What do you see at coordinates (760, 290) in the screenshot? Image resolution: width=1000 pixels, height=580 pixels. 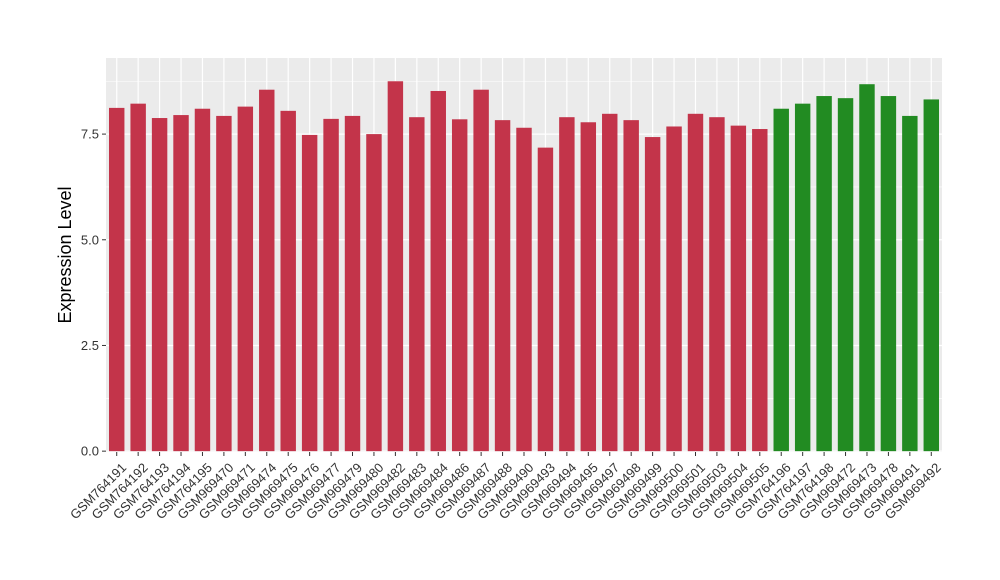 I see `bar-GSM969505` at bounding box center [760, 290].